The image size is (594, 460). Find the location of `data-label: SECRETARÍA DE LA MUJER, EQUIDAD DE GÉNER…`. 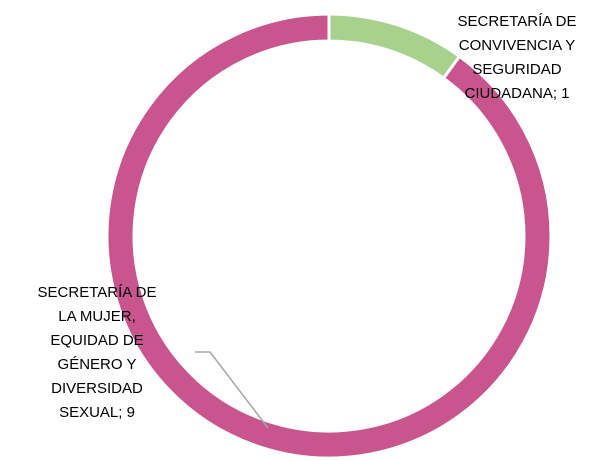

data-label: SECRETARÍA DE LA MUJER, EQUIDAD DE GÉNER… is located at coordinates (97, 352).